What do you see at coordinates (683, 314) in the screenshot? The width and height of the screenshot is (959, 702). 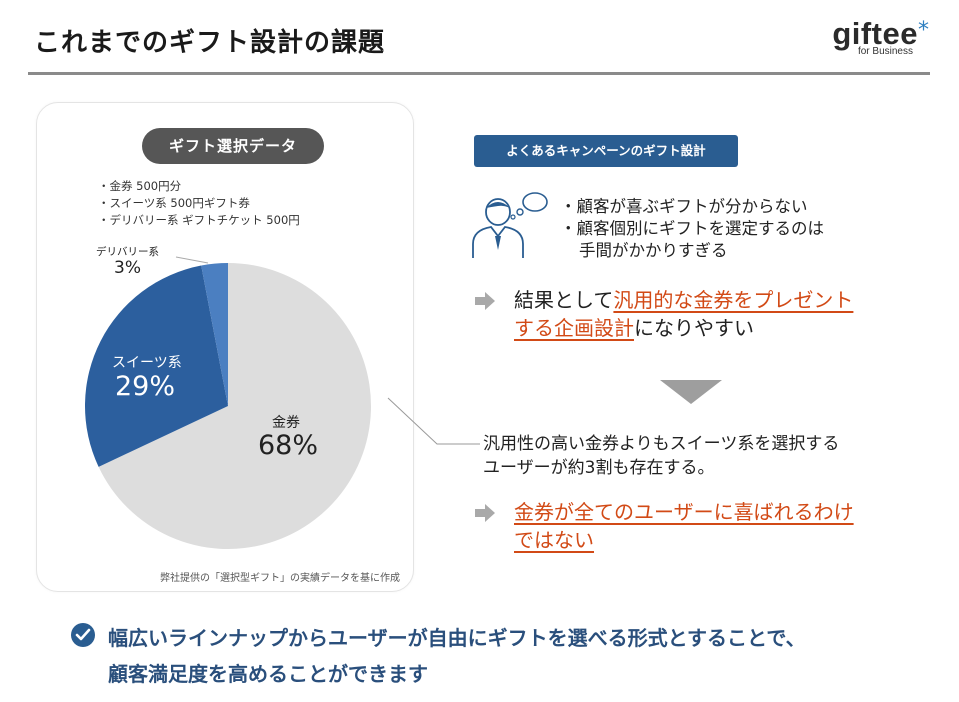 I see `result-statement: 結果として汎用的な金券をプレゼント する企画設計になりやすい` at bounding box center [683, 314].